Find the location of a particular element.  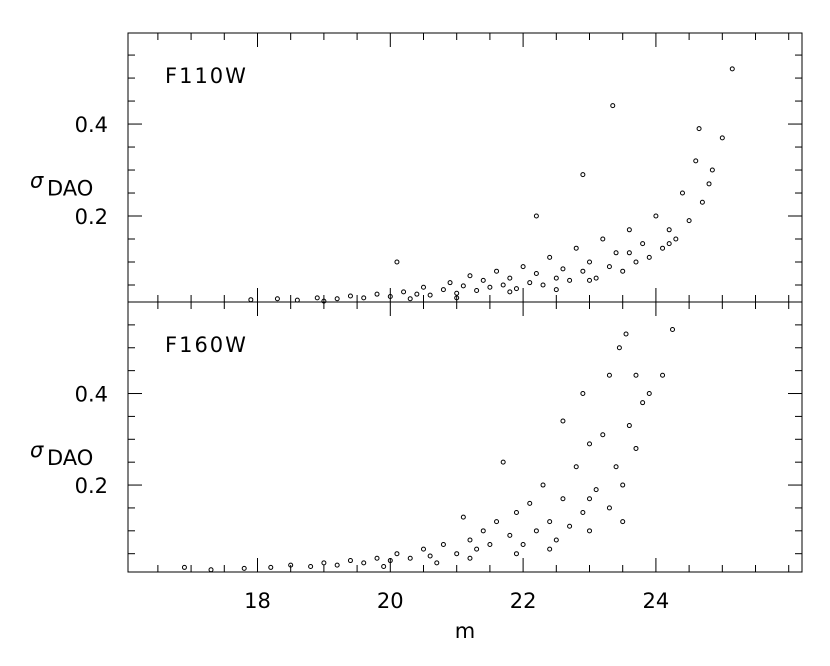

x-tick-label: 20 is located at coordinates (390, 601).